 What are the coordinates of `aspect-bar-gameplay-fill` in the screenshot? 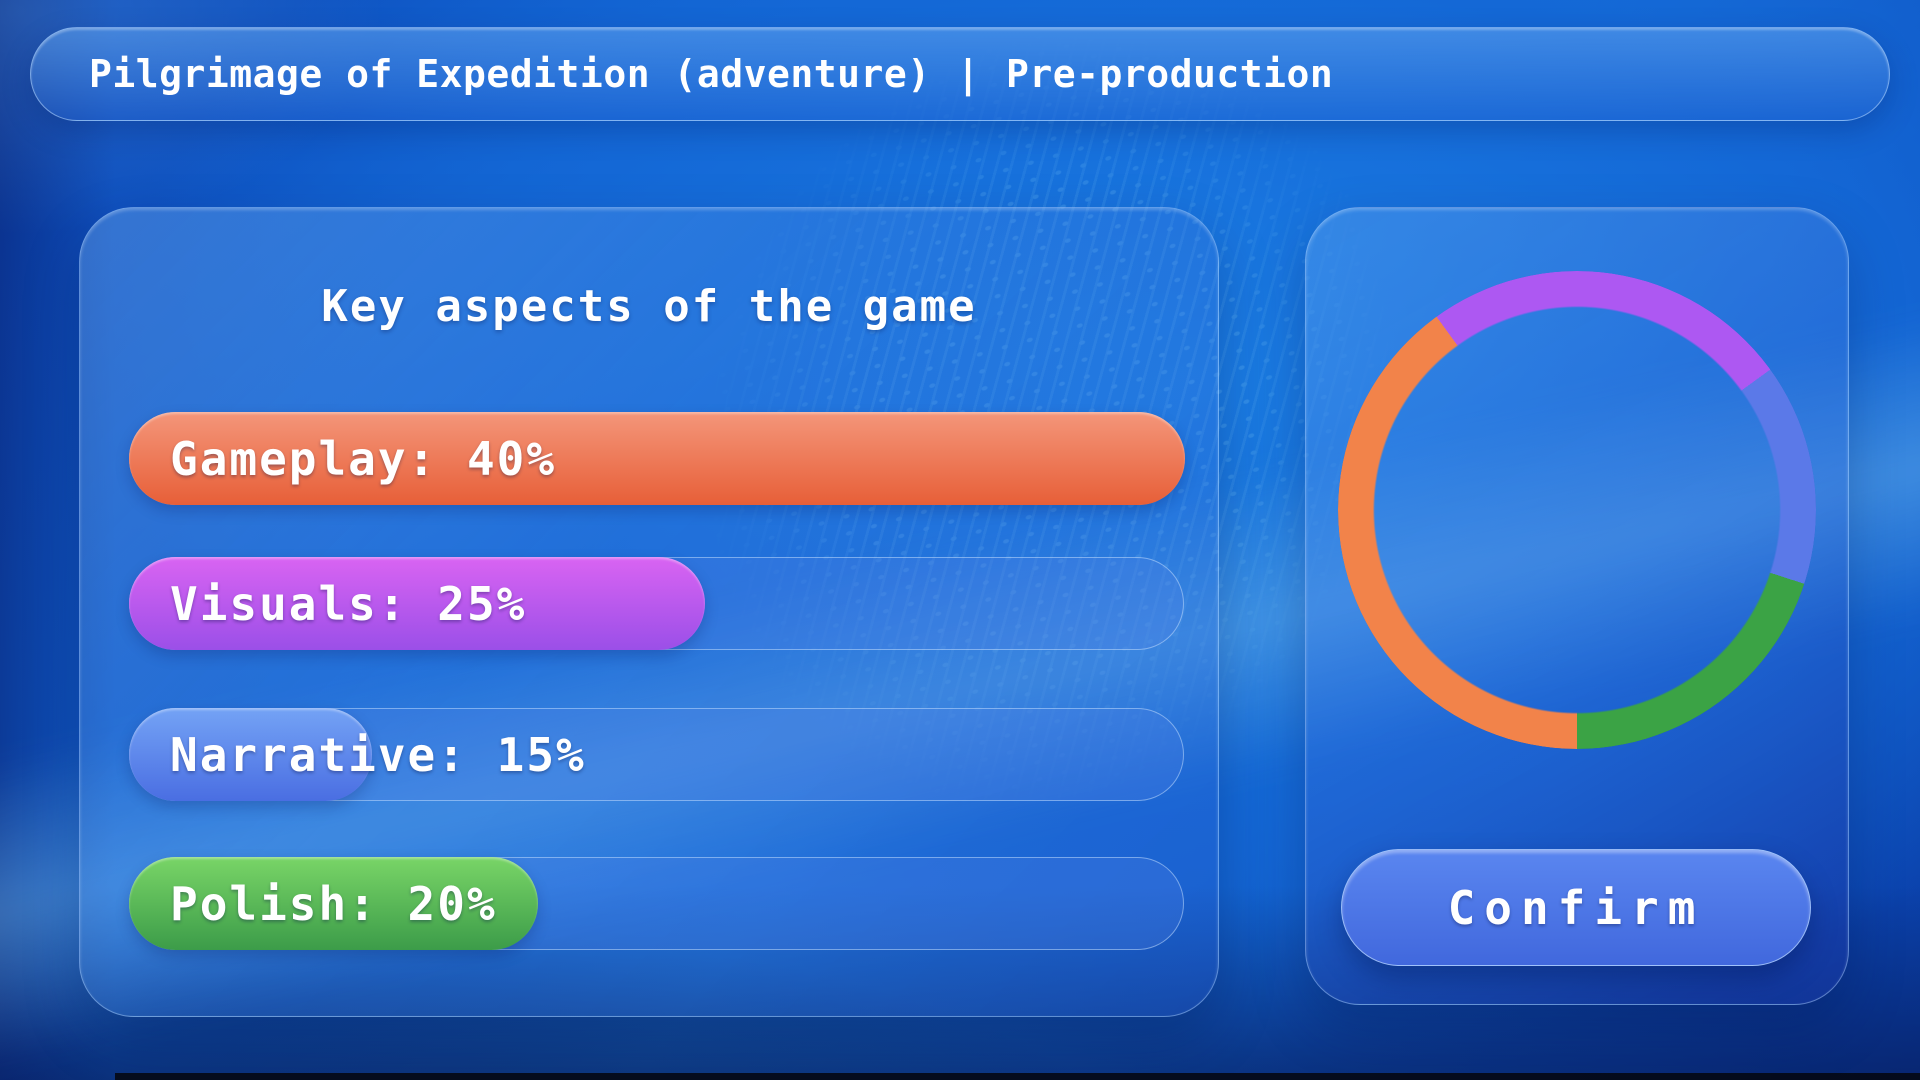 It's located at (656, 458).